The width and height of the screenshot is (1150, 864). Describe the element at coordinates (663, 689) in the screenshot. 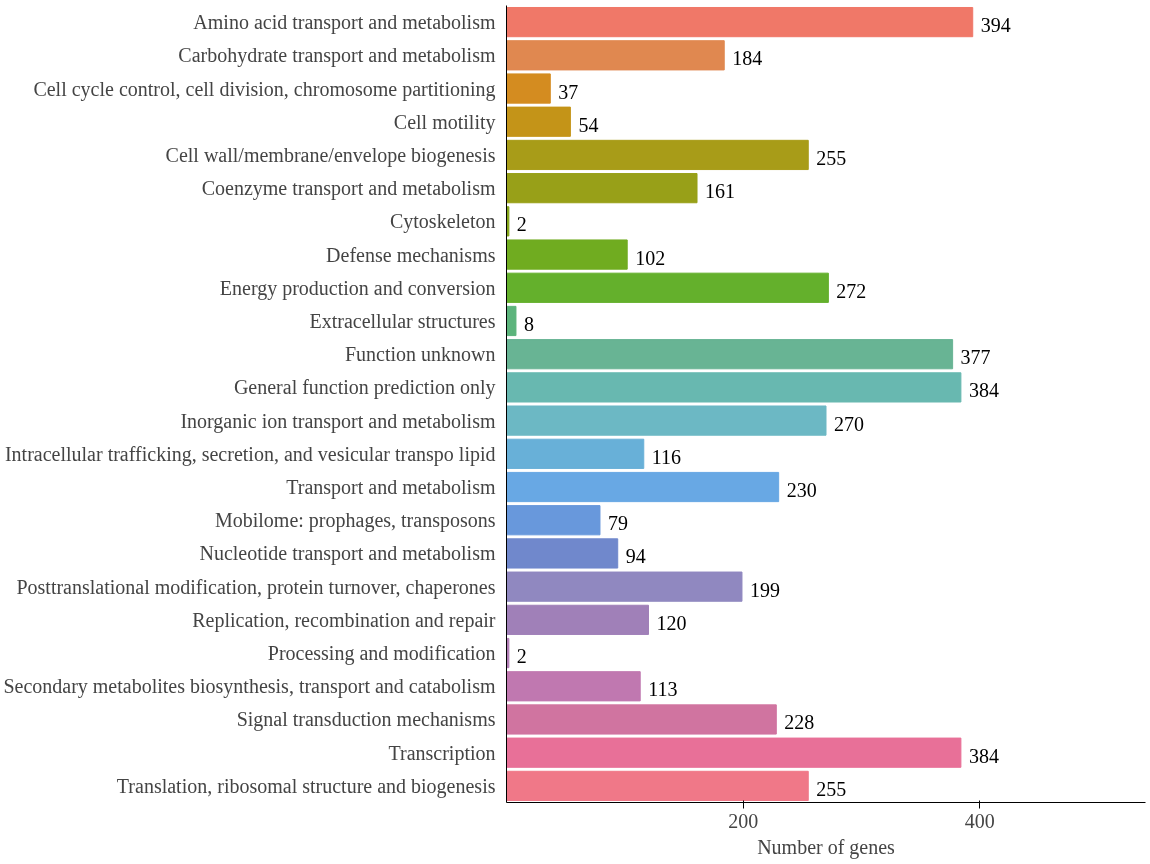

I see `data-label: 113` at that location.